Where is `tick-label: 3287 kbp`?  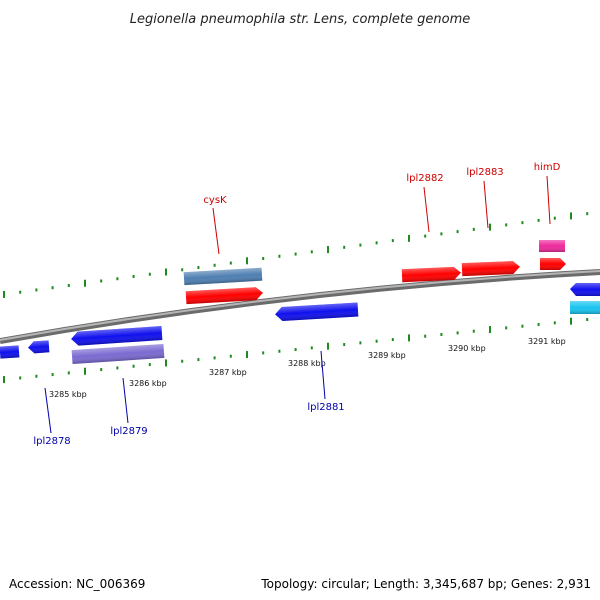 tick-label: 3287 kbp is located at coordinates (228, 372).